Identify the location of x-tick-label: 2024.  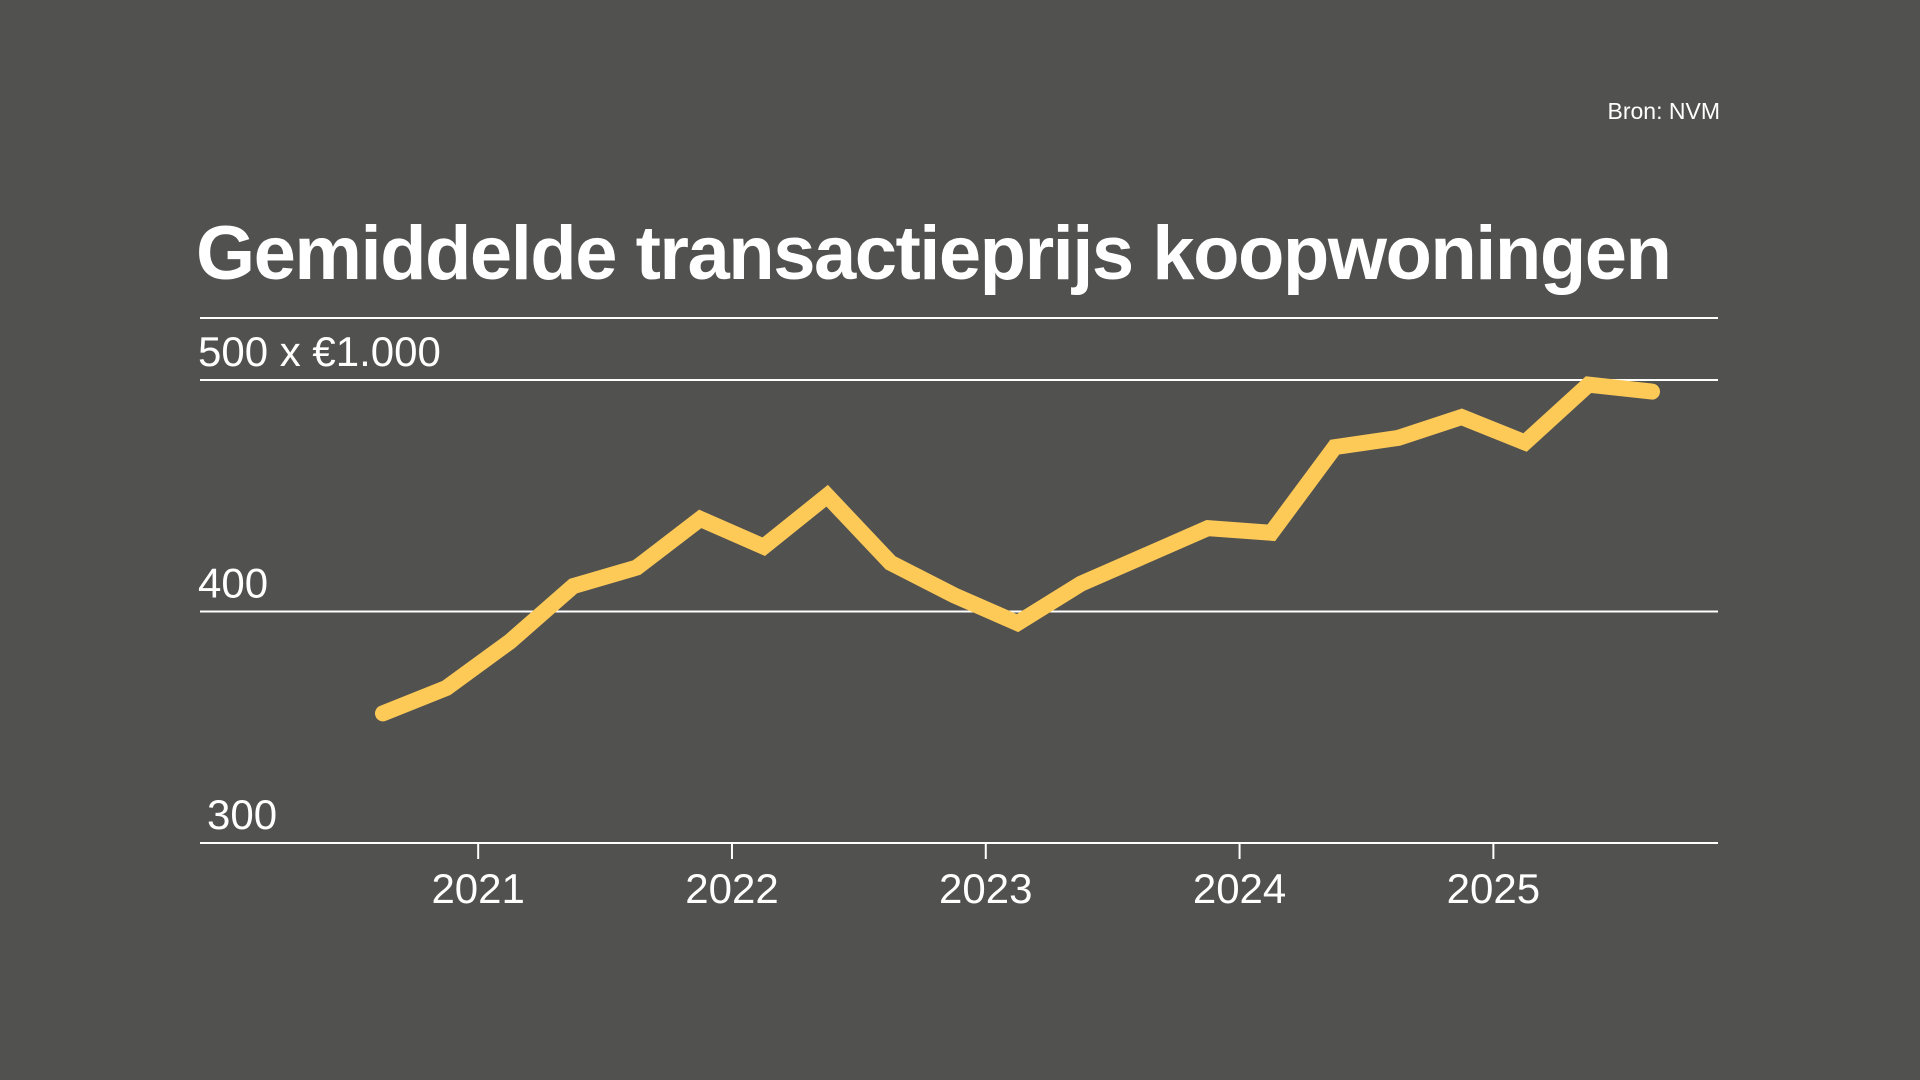
(1239, 888).